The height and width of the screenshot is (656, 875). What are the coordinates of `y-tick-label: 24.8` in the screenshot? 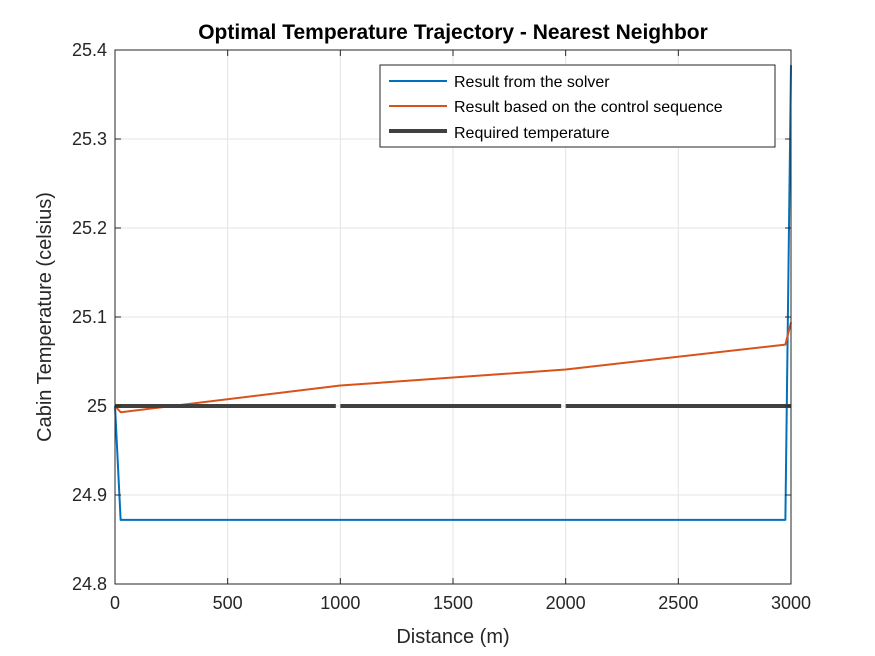 It's located at (89, 584).